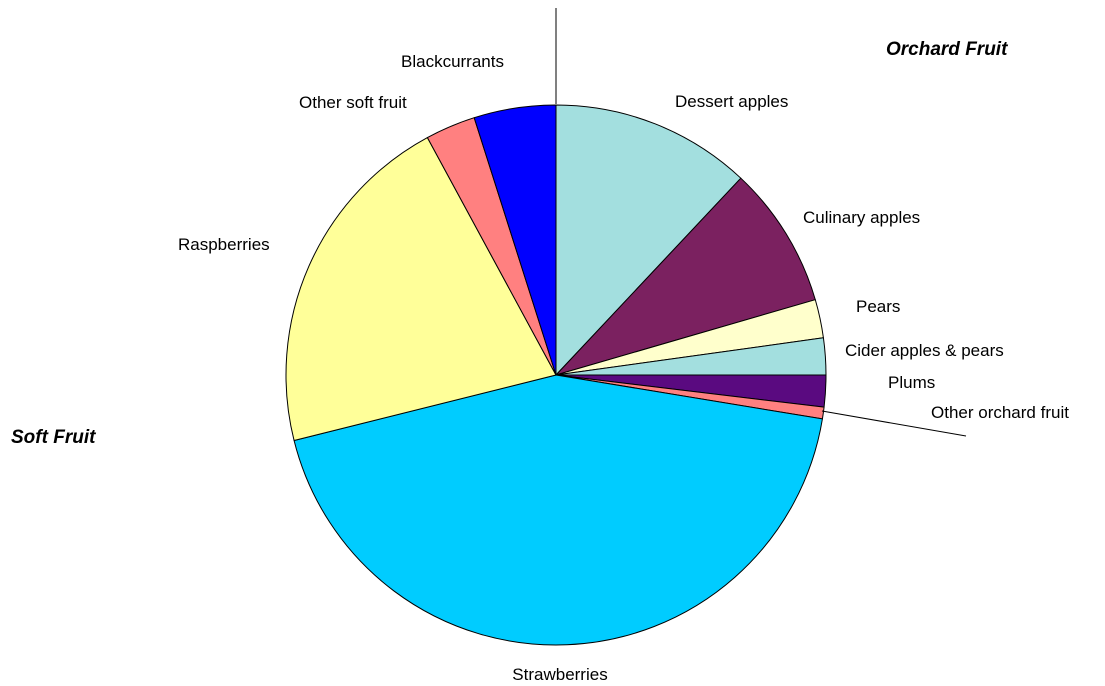  I want to click on pie-slice-blackcurrants, so click(515, 240).